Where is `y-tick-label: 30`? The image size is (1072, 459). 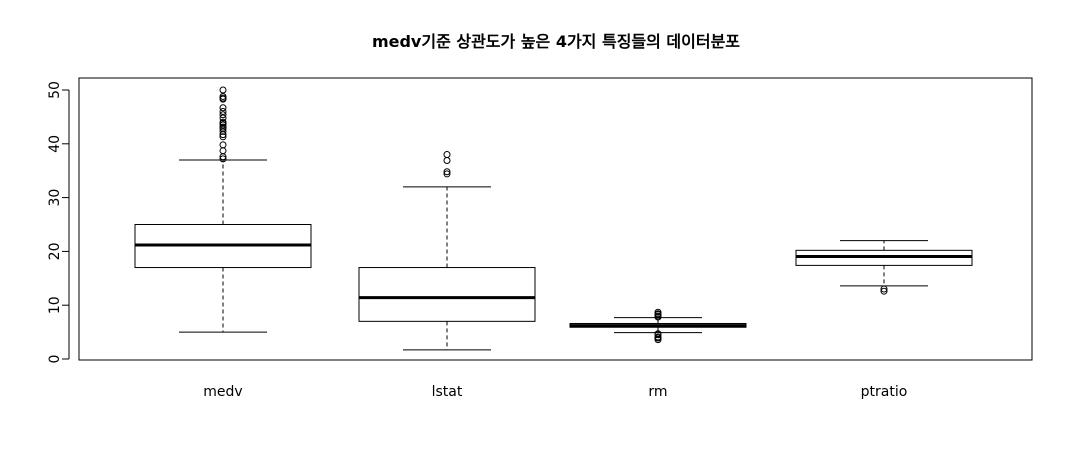 y-tick-label: 30 is located at coordinates (55, 198).